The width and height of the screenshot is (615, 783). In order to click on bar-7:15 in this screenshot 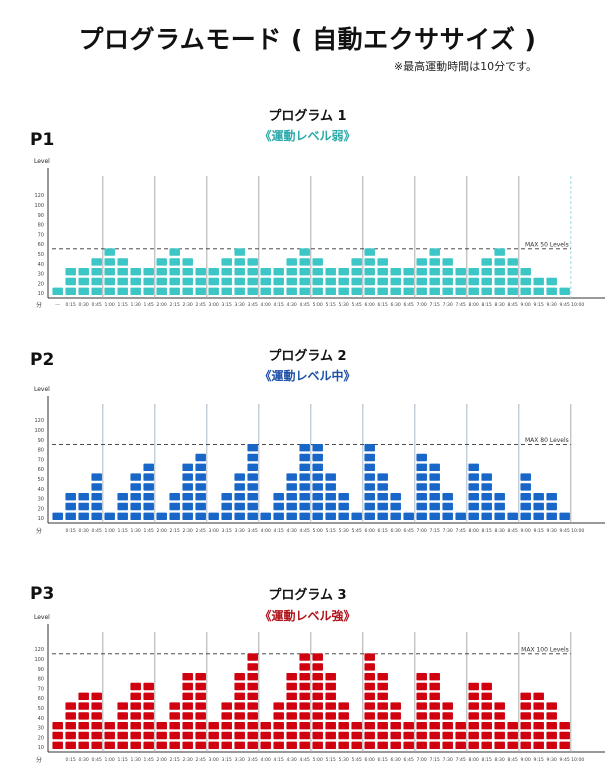, I will do `click(434, 271)`.